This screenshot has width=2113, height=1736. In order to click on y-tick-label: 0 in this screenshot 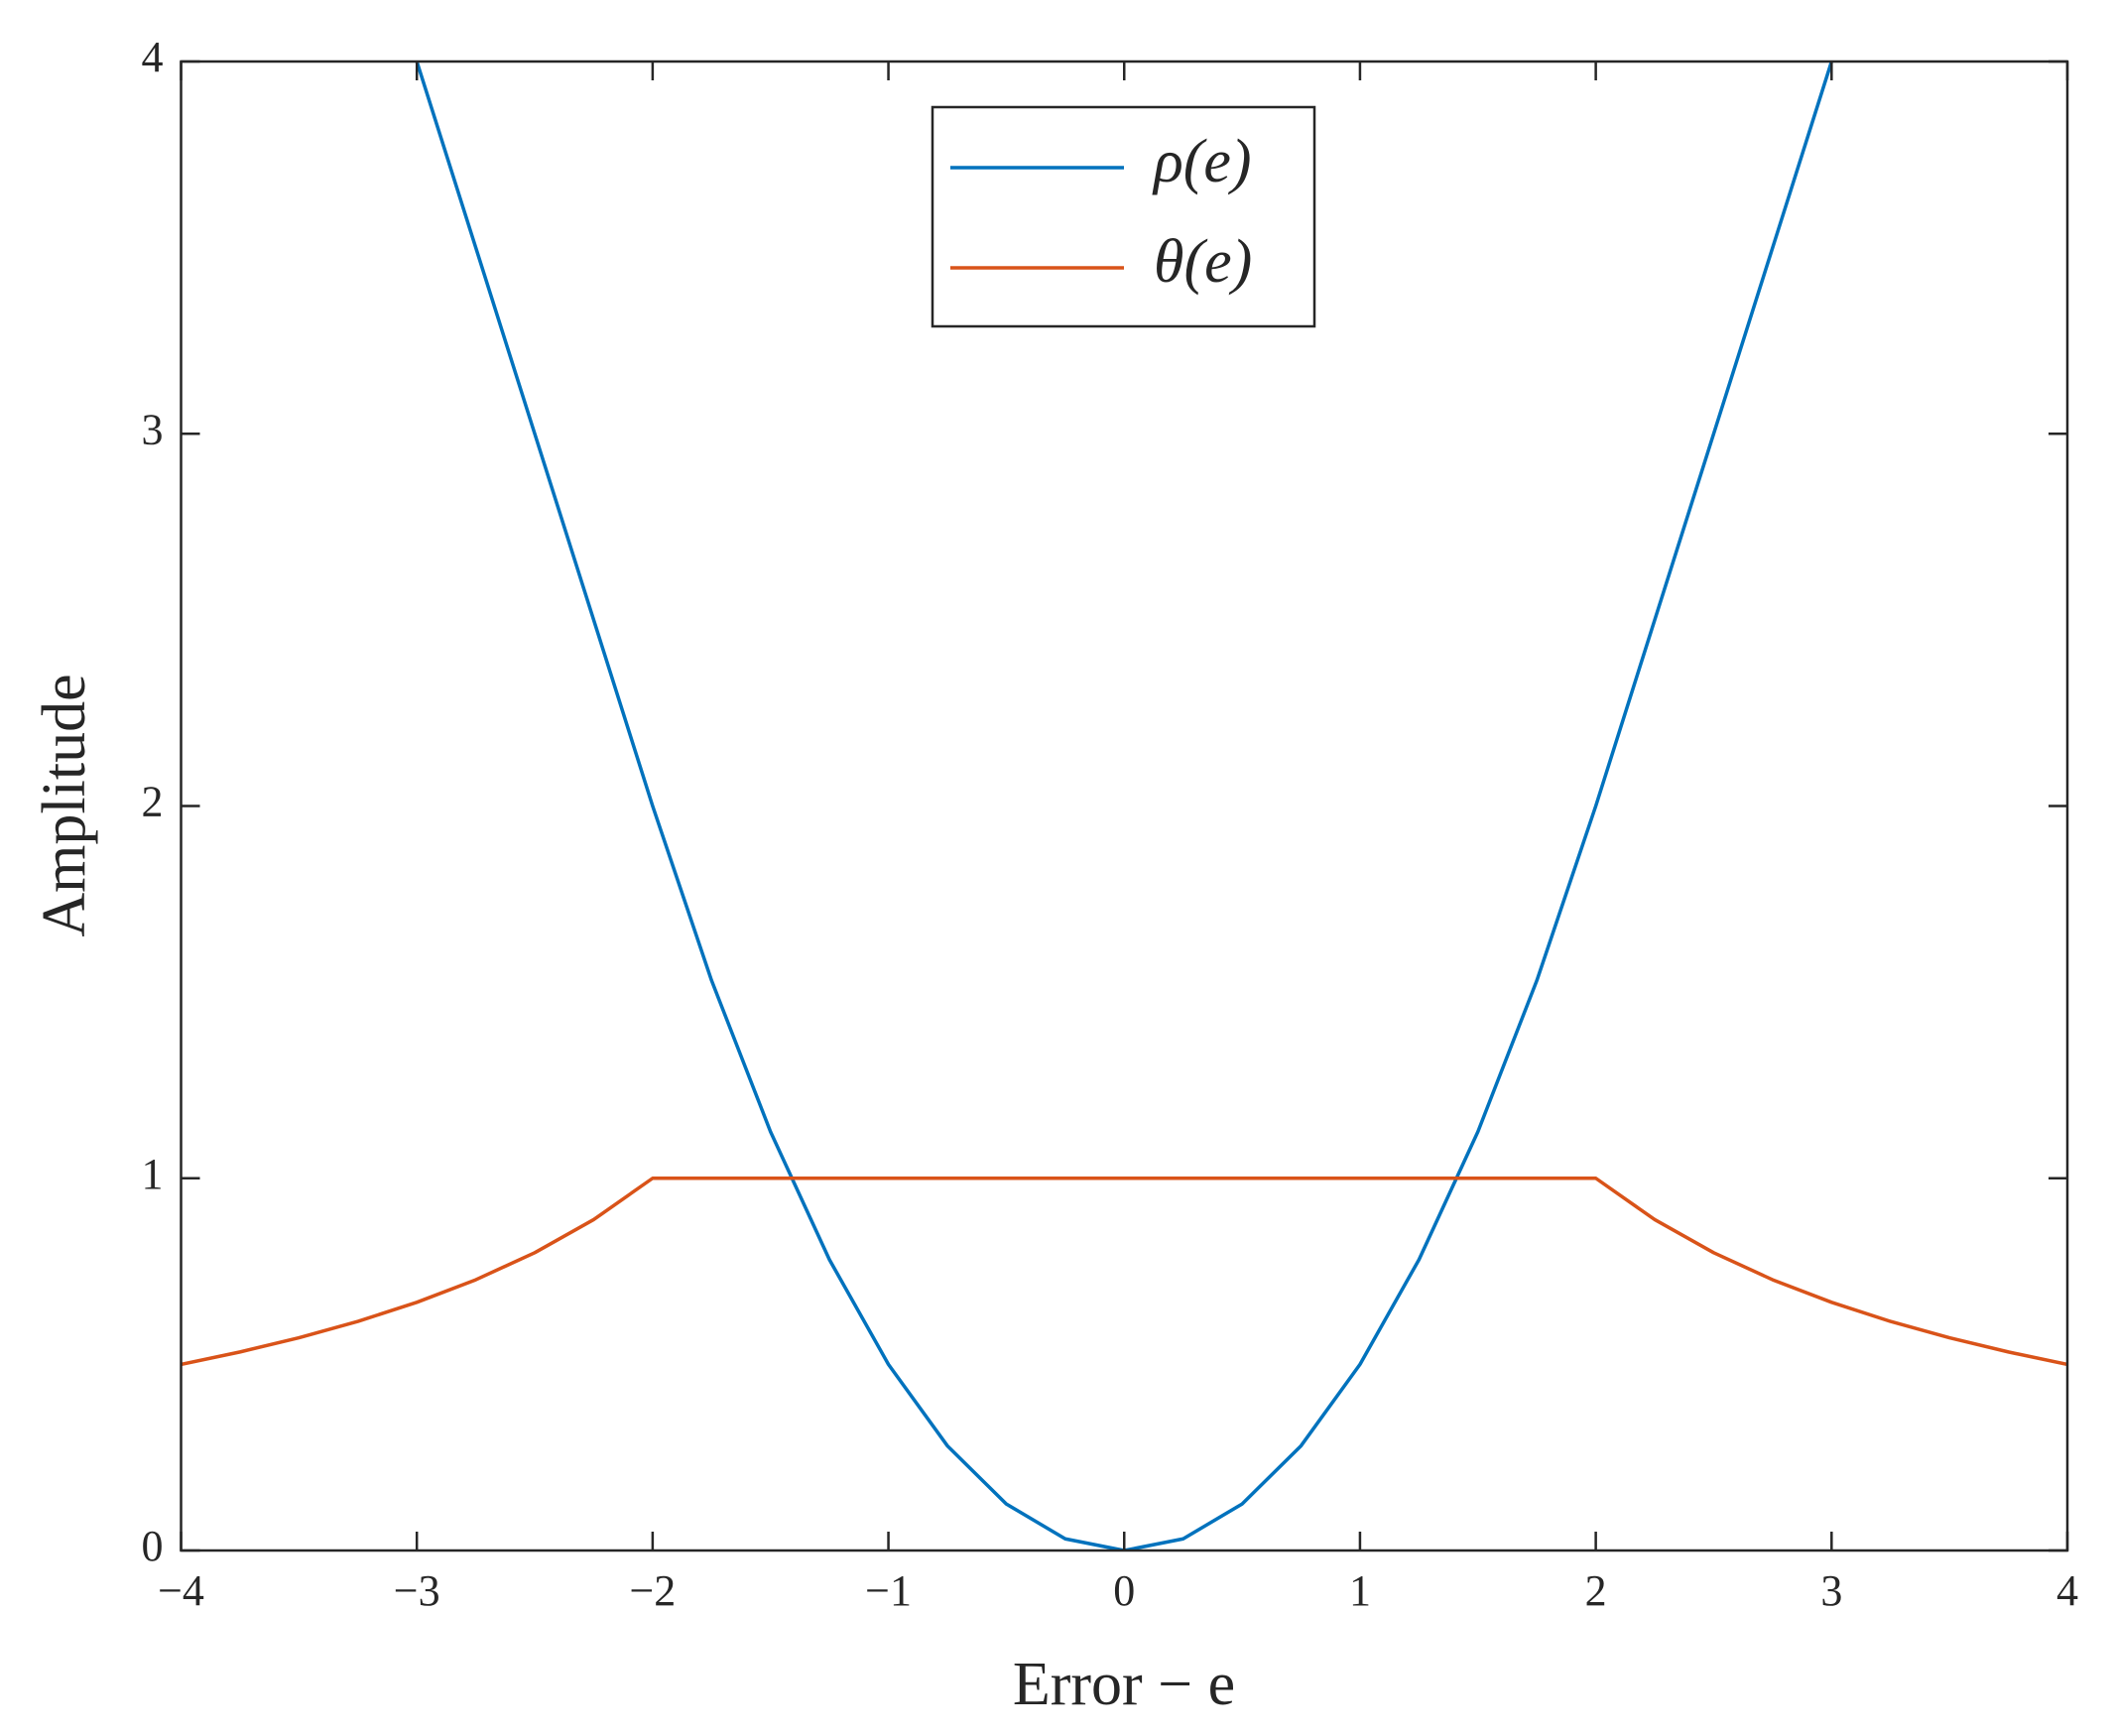, I will do `click(153, 1546)`.